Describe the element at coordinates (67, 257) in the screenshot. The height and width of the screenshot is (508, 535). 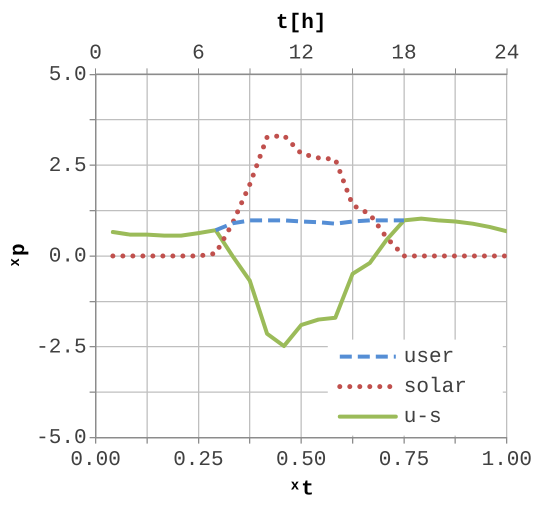
I see `y-tick-label: 0.0` at that location.